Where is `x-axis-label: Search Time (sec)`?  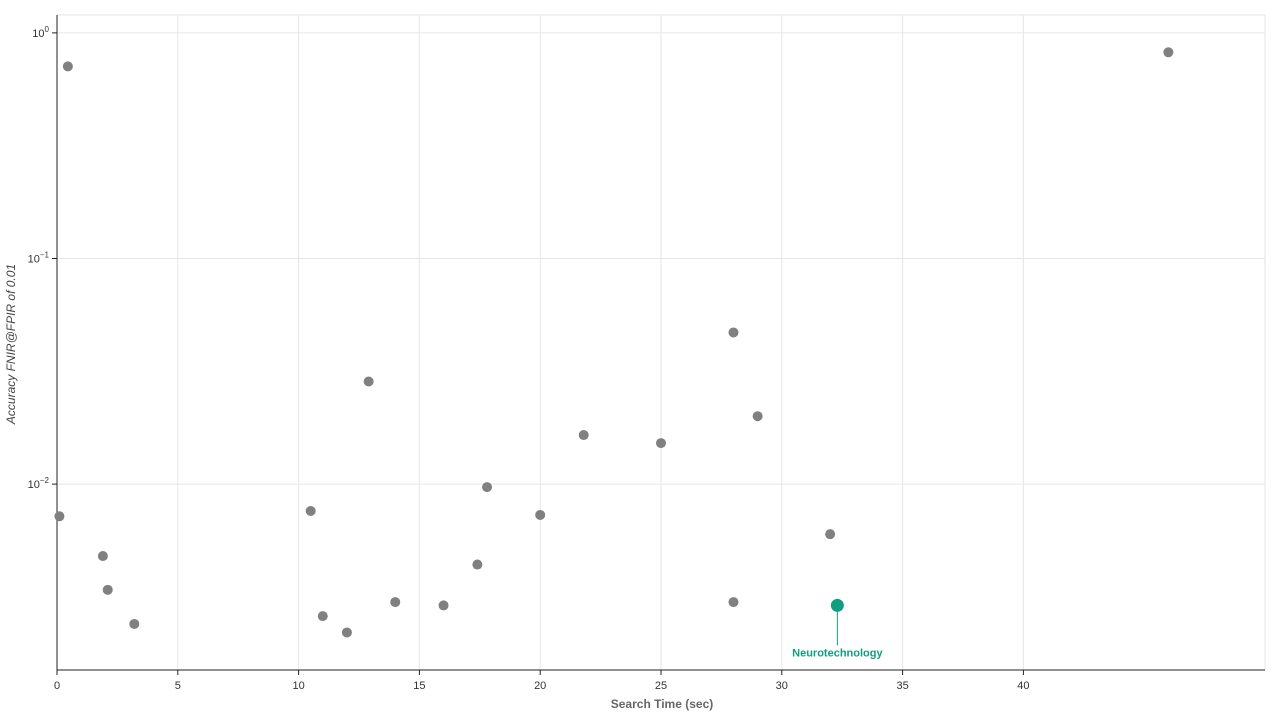
x-axis-label: Search Time (sec) is located at coordinates (662, 704).